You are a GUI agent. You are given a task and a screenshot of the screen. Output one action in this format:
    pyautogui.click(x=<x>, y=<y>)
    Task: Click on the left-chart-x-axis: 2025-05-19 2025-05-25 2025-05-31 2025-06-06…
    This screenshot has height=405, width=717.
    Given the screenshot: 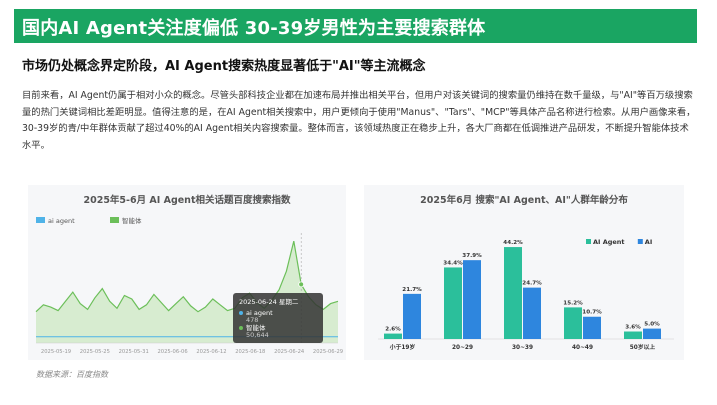 What is the action you would take?
    pyautogui.click(x=192, y=352)
    